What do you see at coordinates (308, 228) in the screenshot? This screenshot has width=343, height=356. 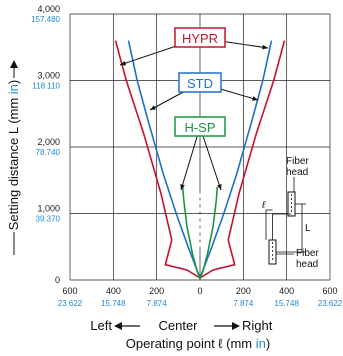 I see `L-label: L` at bounding box center [308, 228].